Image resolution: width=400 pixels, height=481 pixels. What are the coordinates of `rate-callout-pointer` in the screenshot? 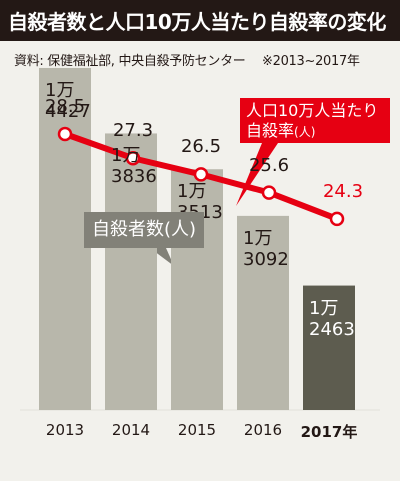 It's located at (257, 174).